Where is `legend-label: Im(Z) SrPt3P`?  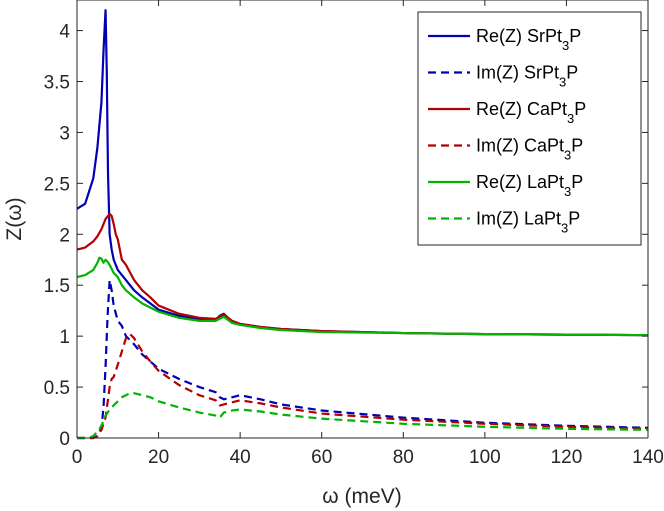
legend-label: Im(Z) SrPt3P is located at coordinates (527, 76).